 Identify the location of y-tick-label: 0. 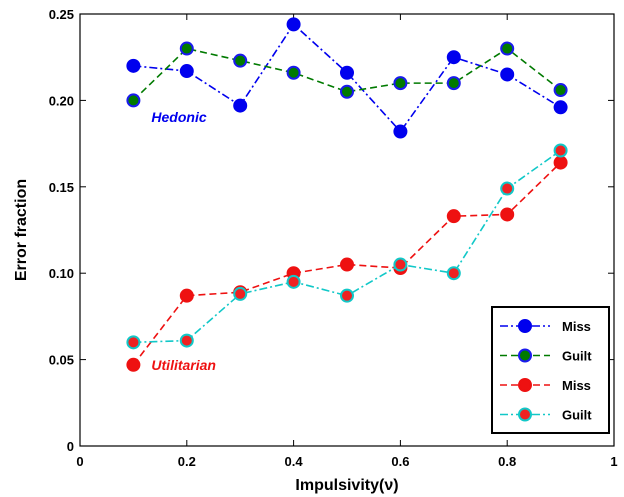
(70, 446).